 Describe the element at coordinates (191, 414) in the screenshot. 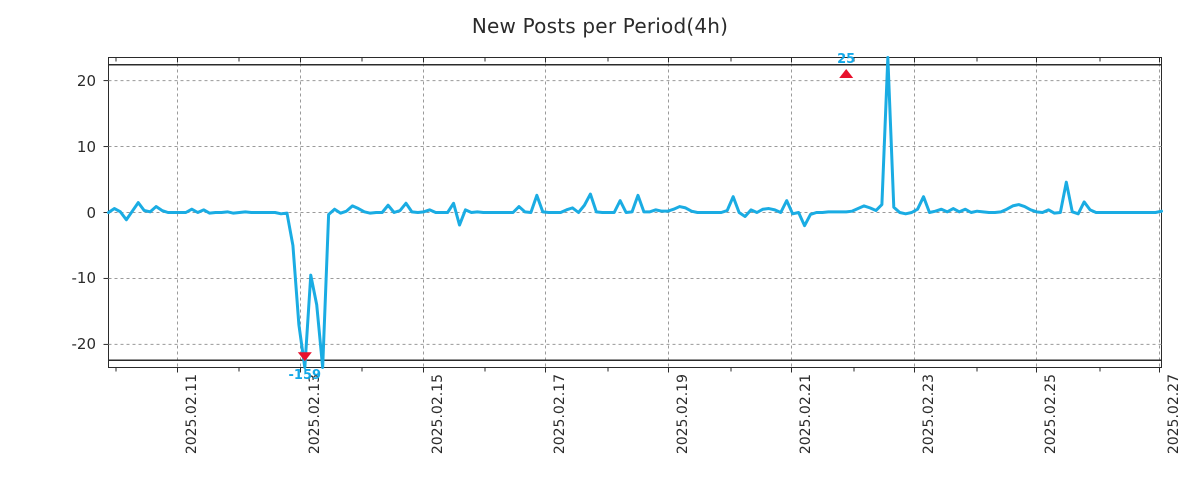

I see `x-axis-tick-label: 2025.02.11` at that location.